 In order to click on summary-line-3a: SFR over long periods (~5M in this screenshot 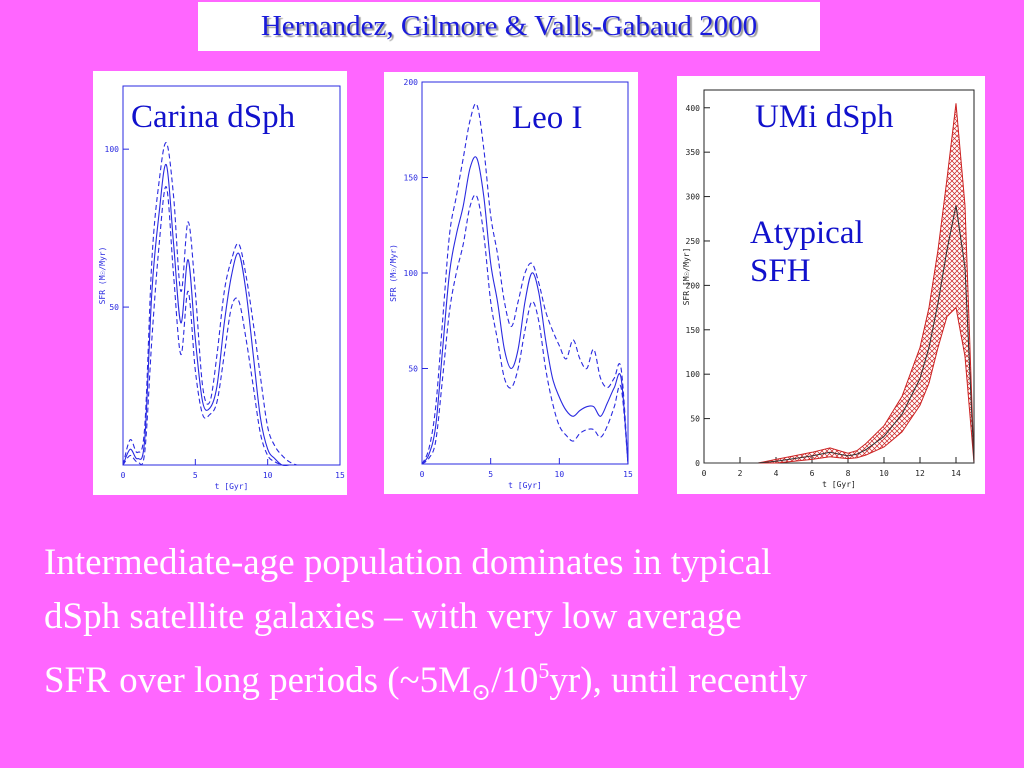, I will do `click(258, 680)`.